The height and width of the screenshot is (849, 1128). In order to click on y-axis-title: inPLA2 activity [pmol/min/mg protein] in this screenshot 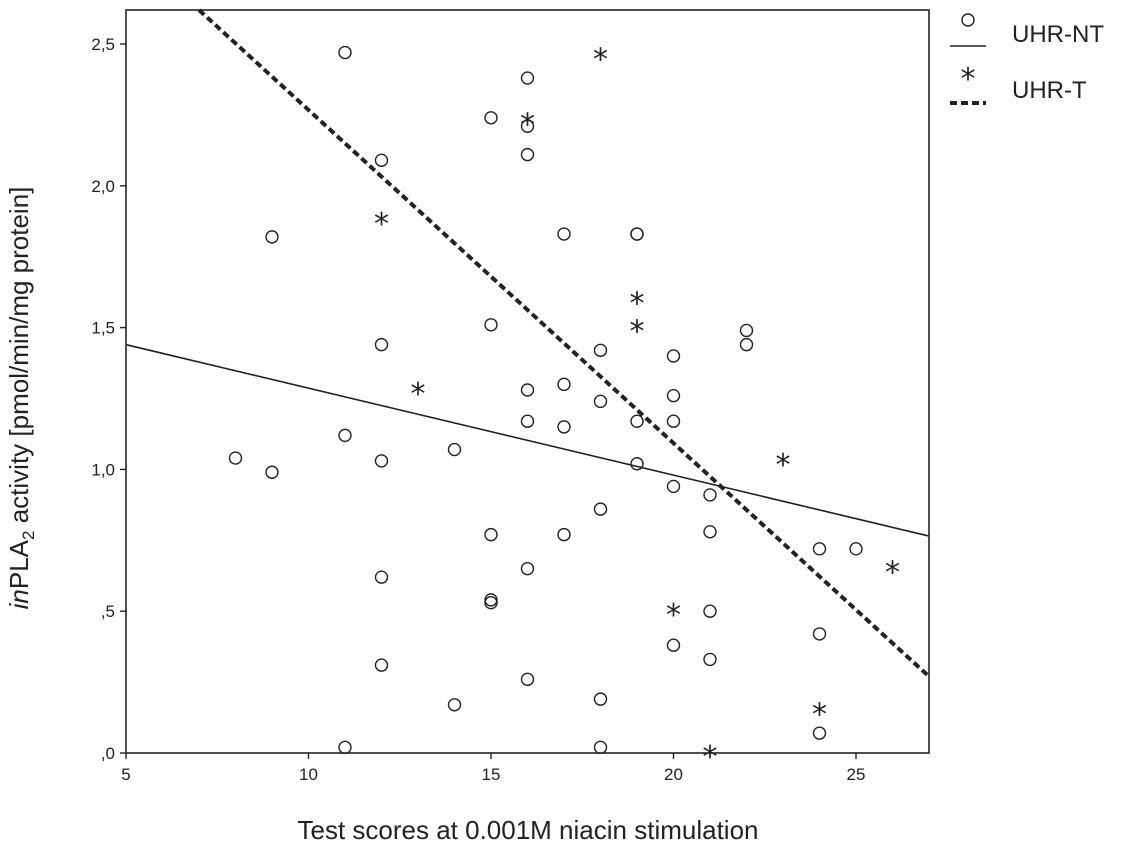, I will do `click(21, 398)`.